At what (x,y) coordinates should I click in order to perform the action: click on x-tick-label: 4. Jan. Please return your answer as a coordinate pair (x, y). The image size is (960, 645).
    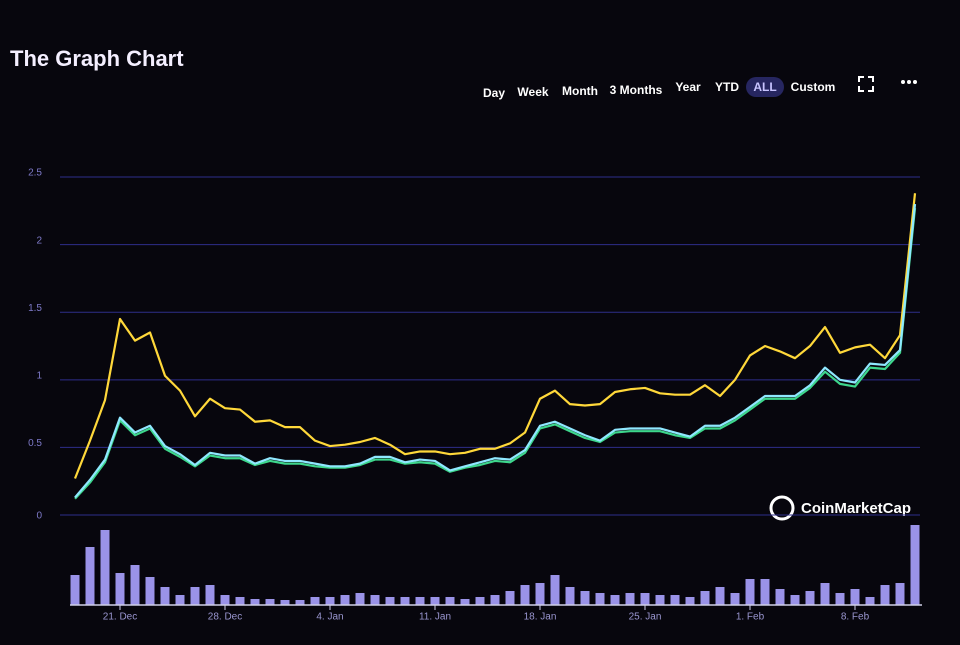
    Looking at the image, I should click on (329, 617).